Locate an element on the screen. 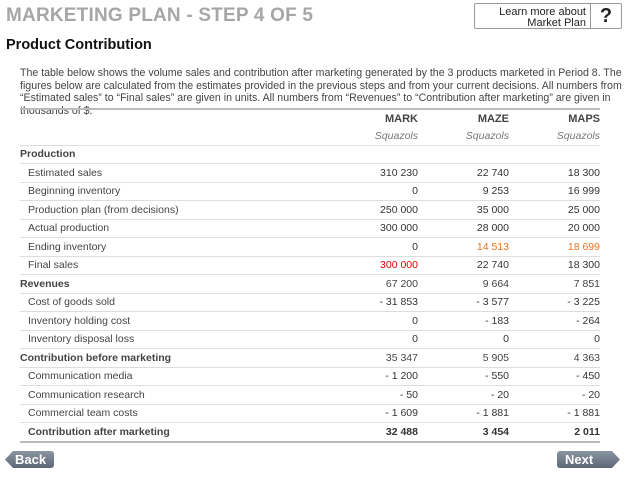 The width and height of the screenshot is (627, 477). cell-value: 5 905 is located at coordinates (463, 358).